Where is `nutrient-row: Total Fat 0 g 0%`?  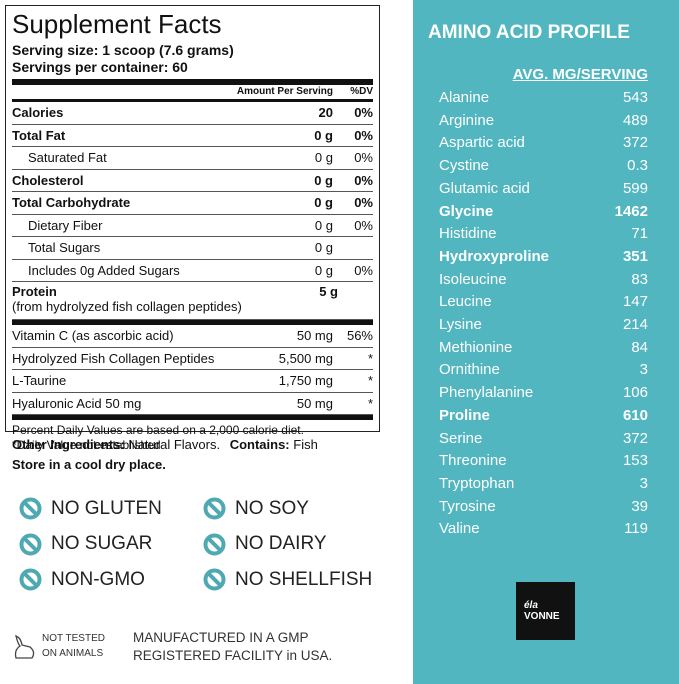 nutrient-row: Total Fat 0 g 0% is located at coordinates (192, 136).